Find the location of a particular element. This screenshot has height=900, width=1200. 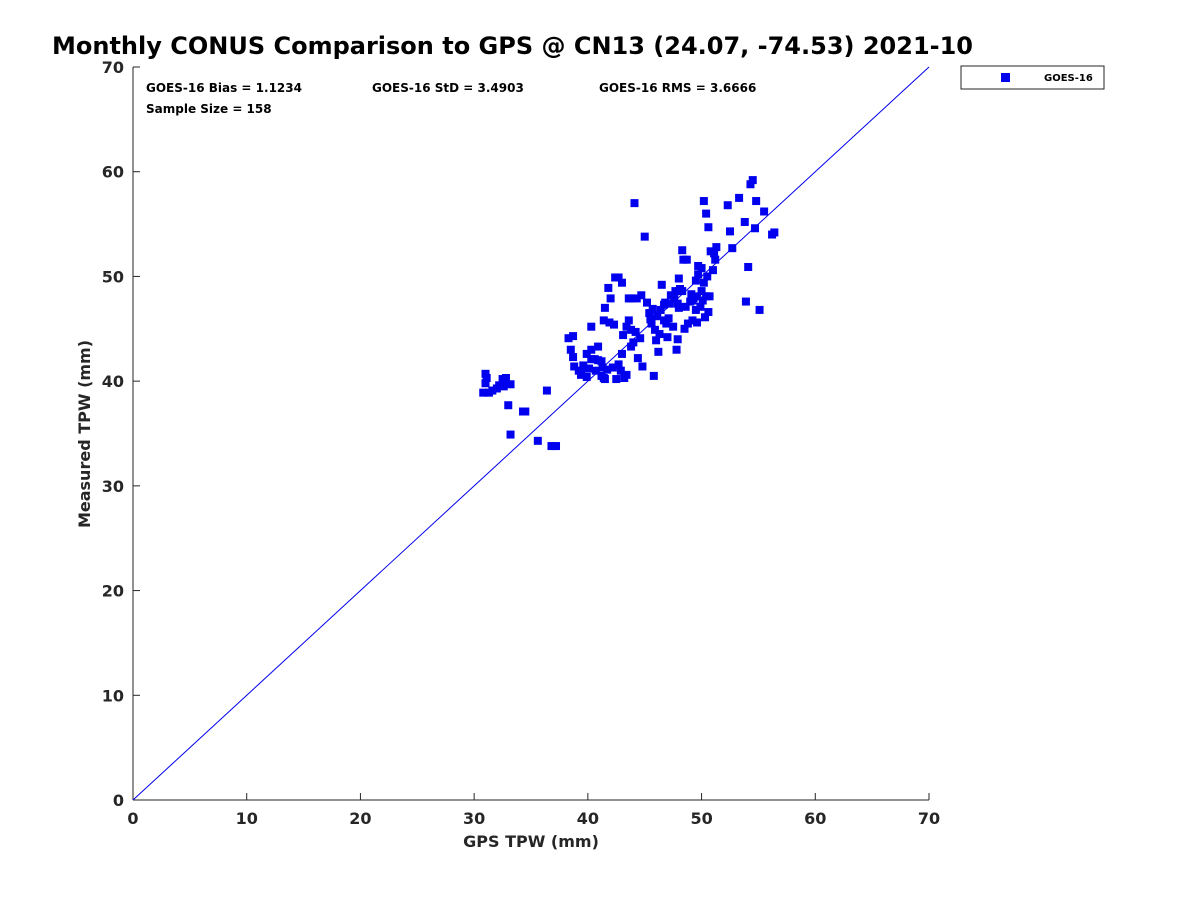

legend-marker-square is located at coordinates (1005, 77).